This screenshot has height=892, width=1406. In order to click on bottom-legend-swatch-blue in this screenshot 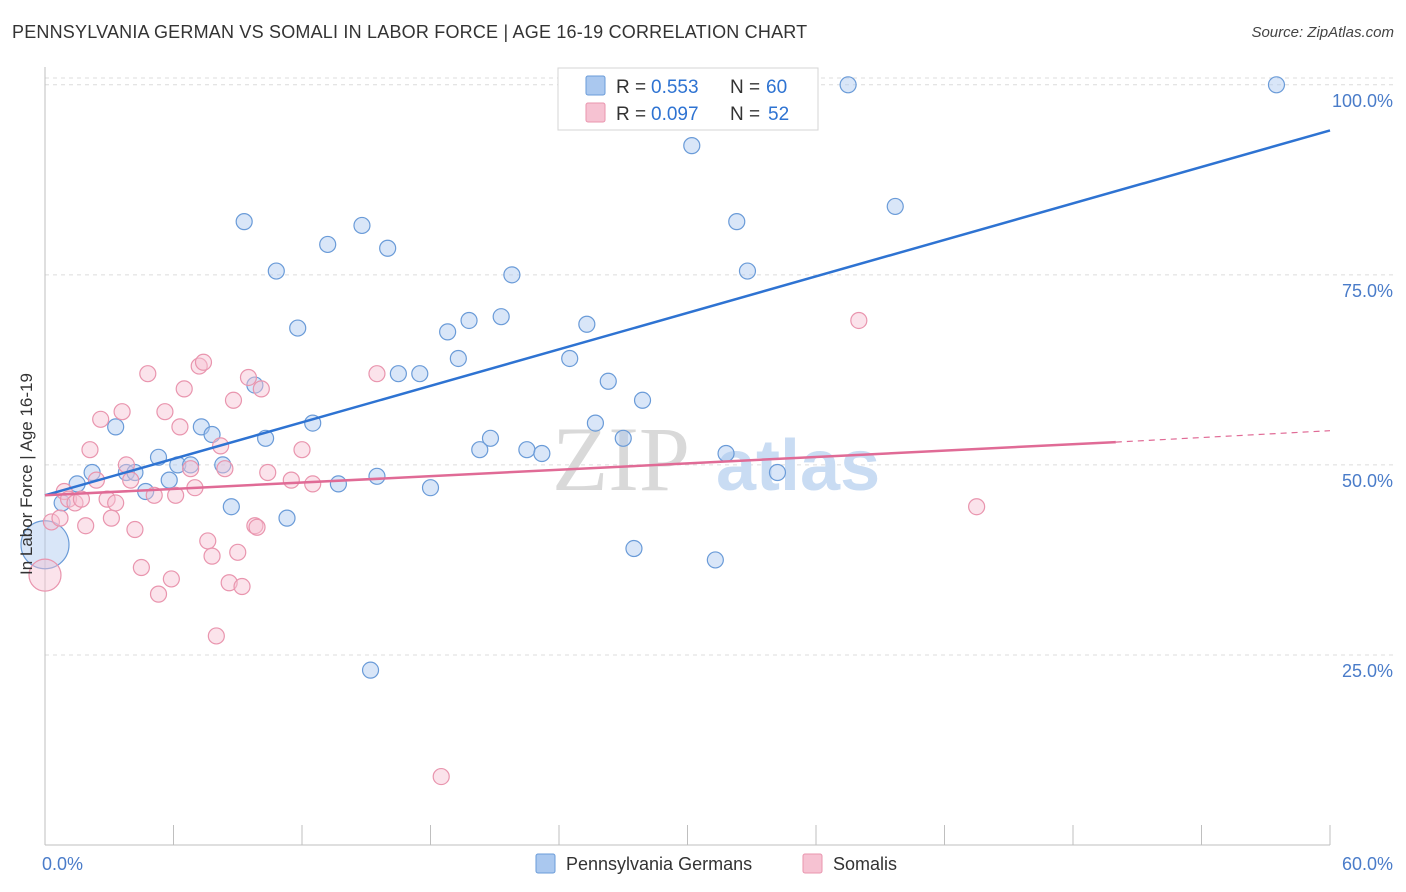, I will do `click(545, 863)`.